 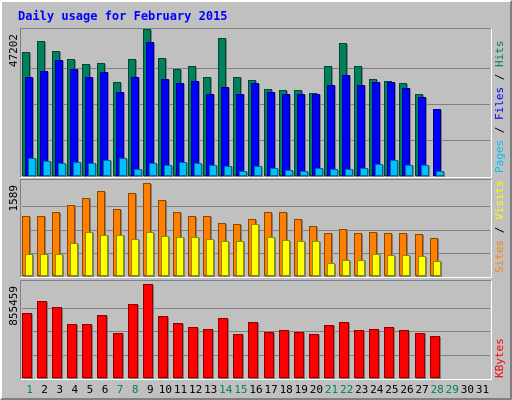 I want to click on x-tick-label: 8, so click(x=135, y=389).